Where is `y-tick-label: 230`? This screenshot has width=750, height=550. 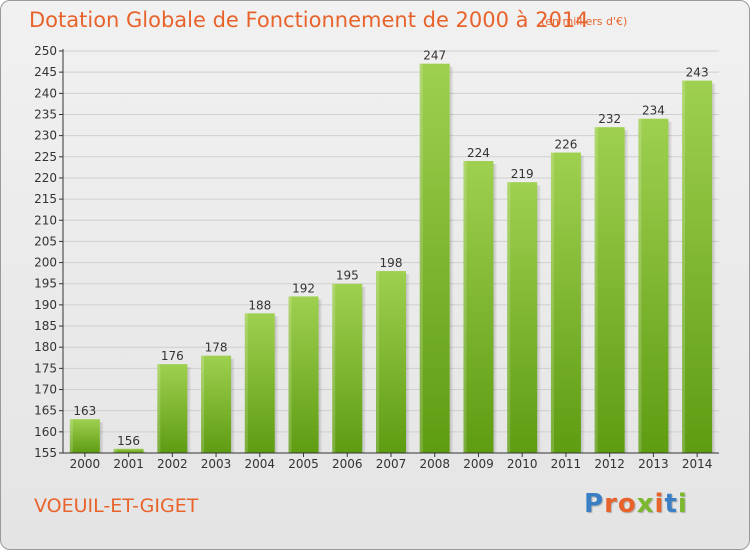 y-tick-label: 230 is located at coordinates (45, 136).